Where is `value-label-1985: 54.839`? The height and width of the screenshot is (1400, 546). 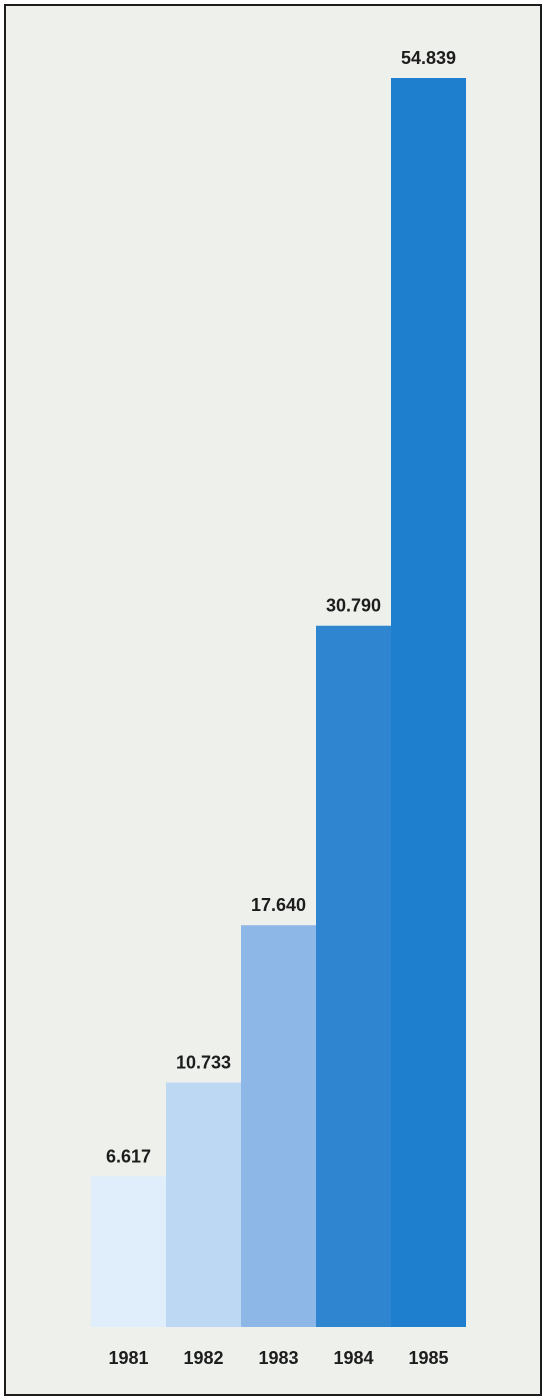
value-label-1985: 54.839 is located at coordinates (428, 58).